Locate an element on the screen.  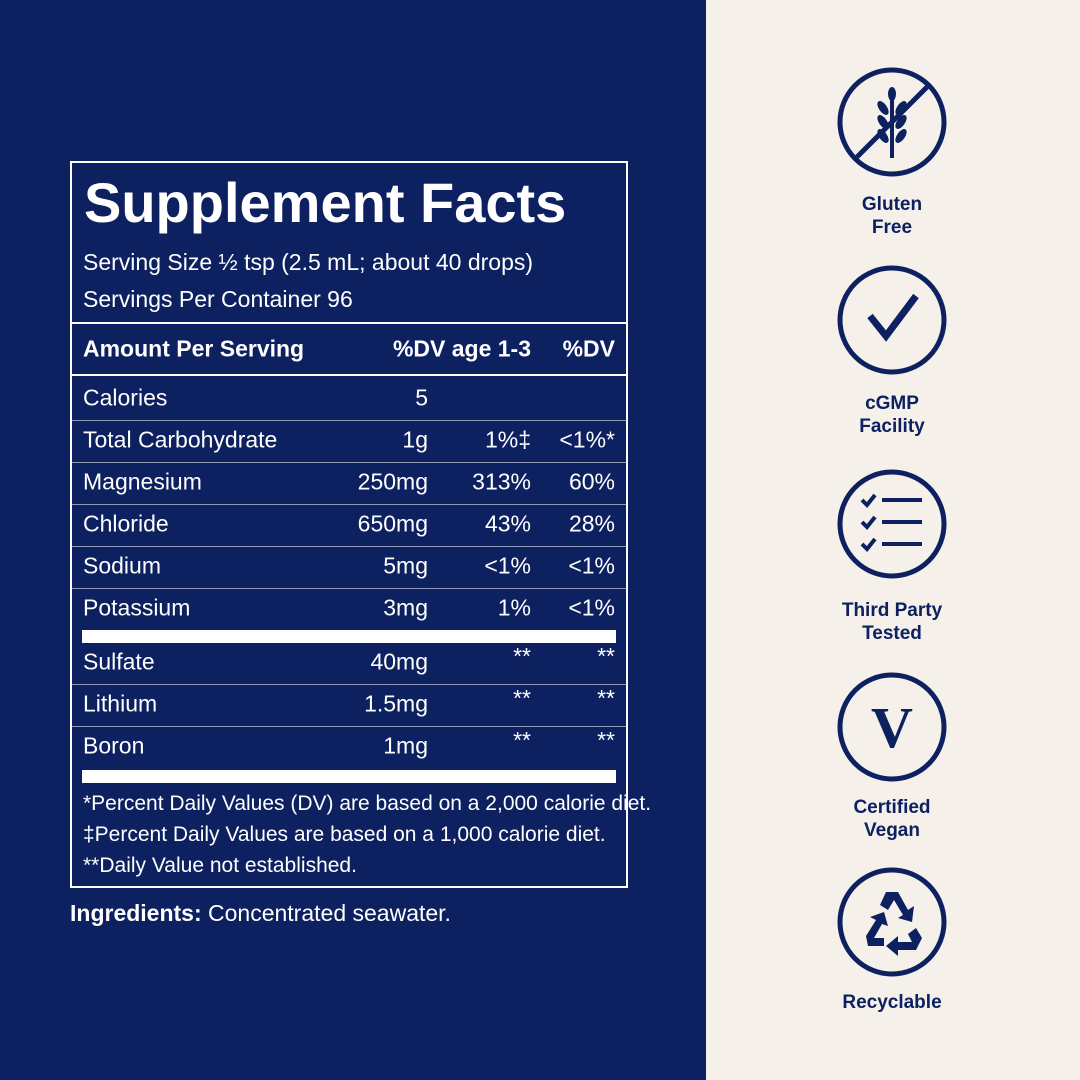
vegan-badge: V is located at coordinates (892, 727).